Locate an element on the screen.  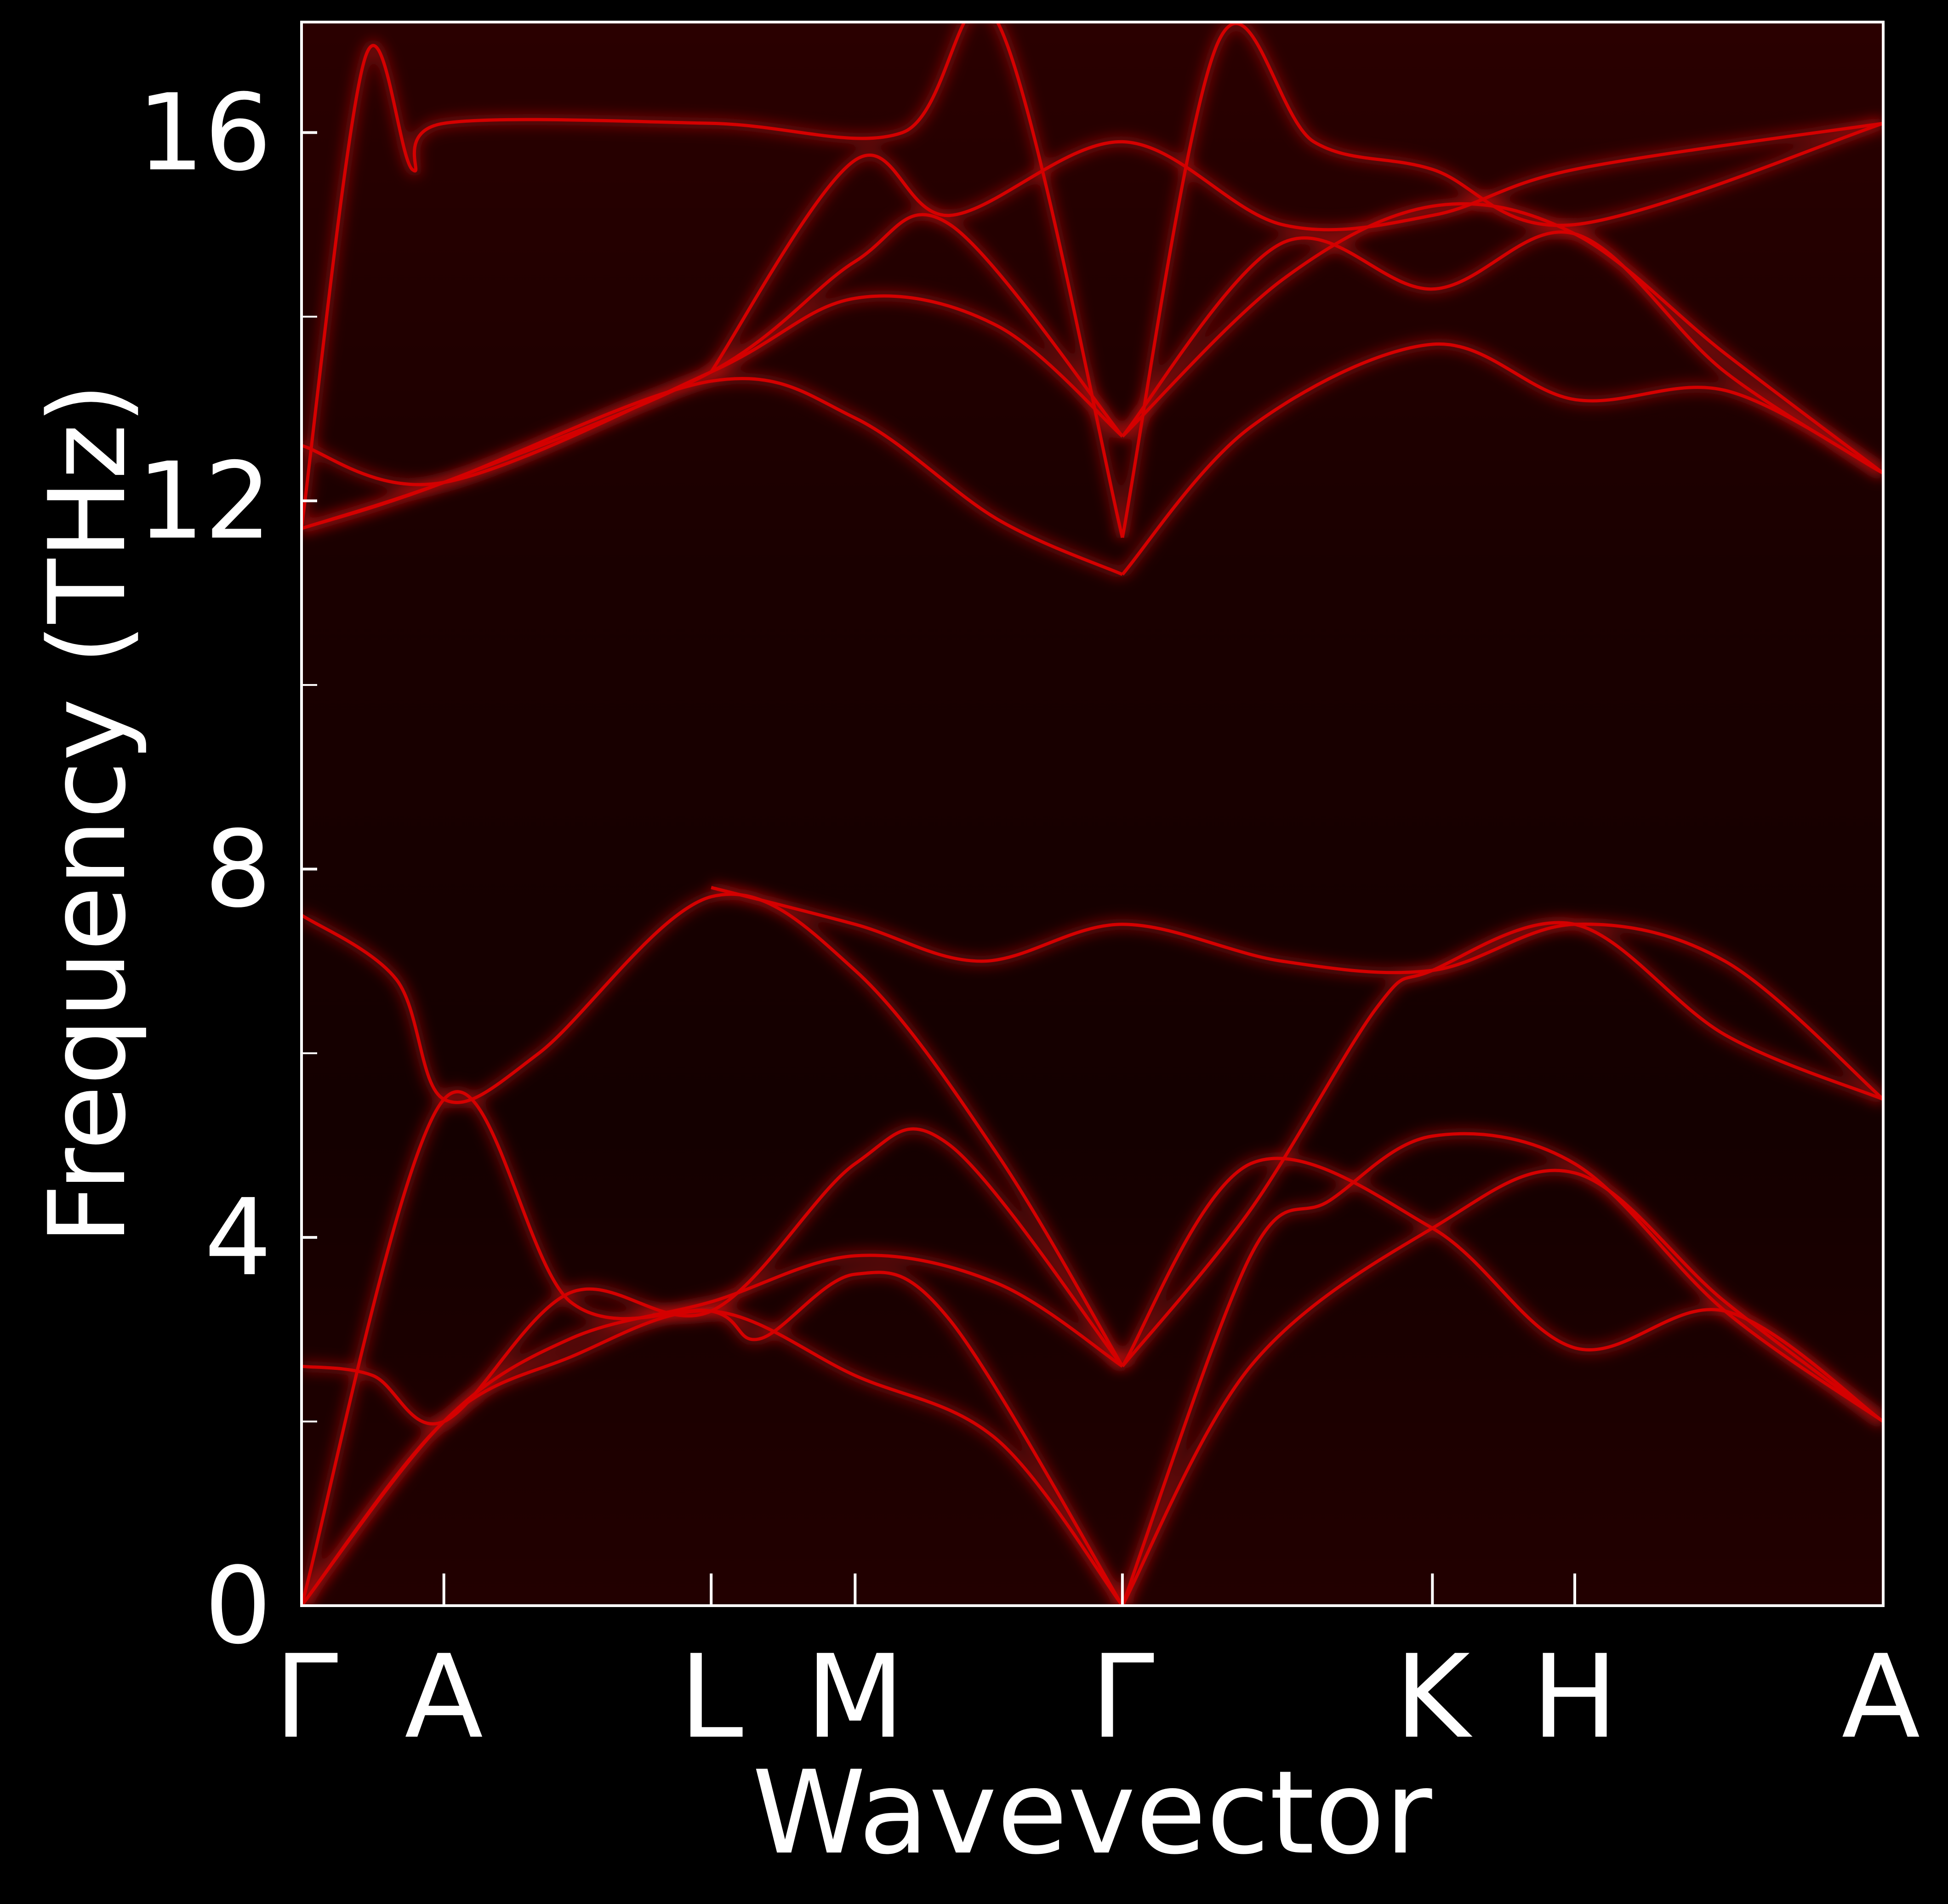
y-tick-label: 16 is located at coordinates (204, 133).